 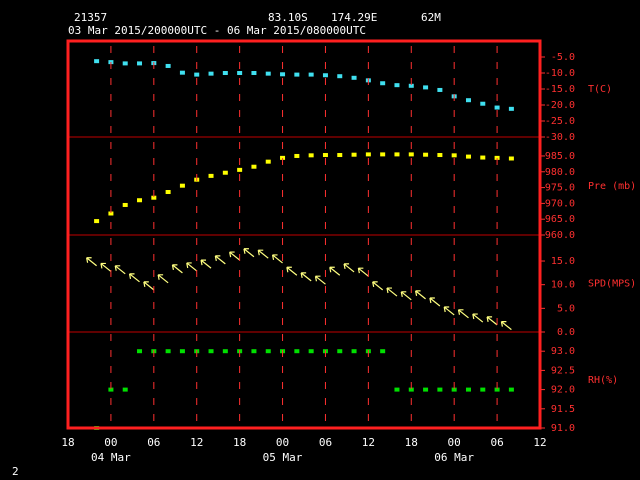 What do you see at coordinates (560, 156) in the screenshot?
I see `y-tick-label: 985.0` at bounding box center [560, 156].